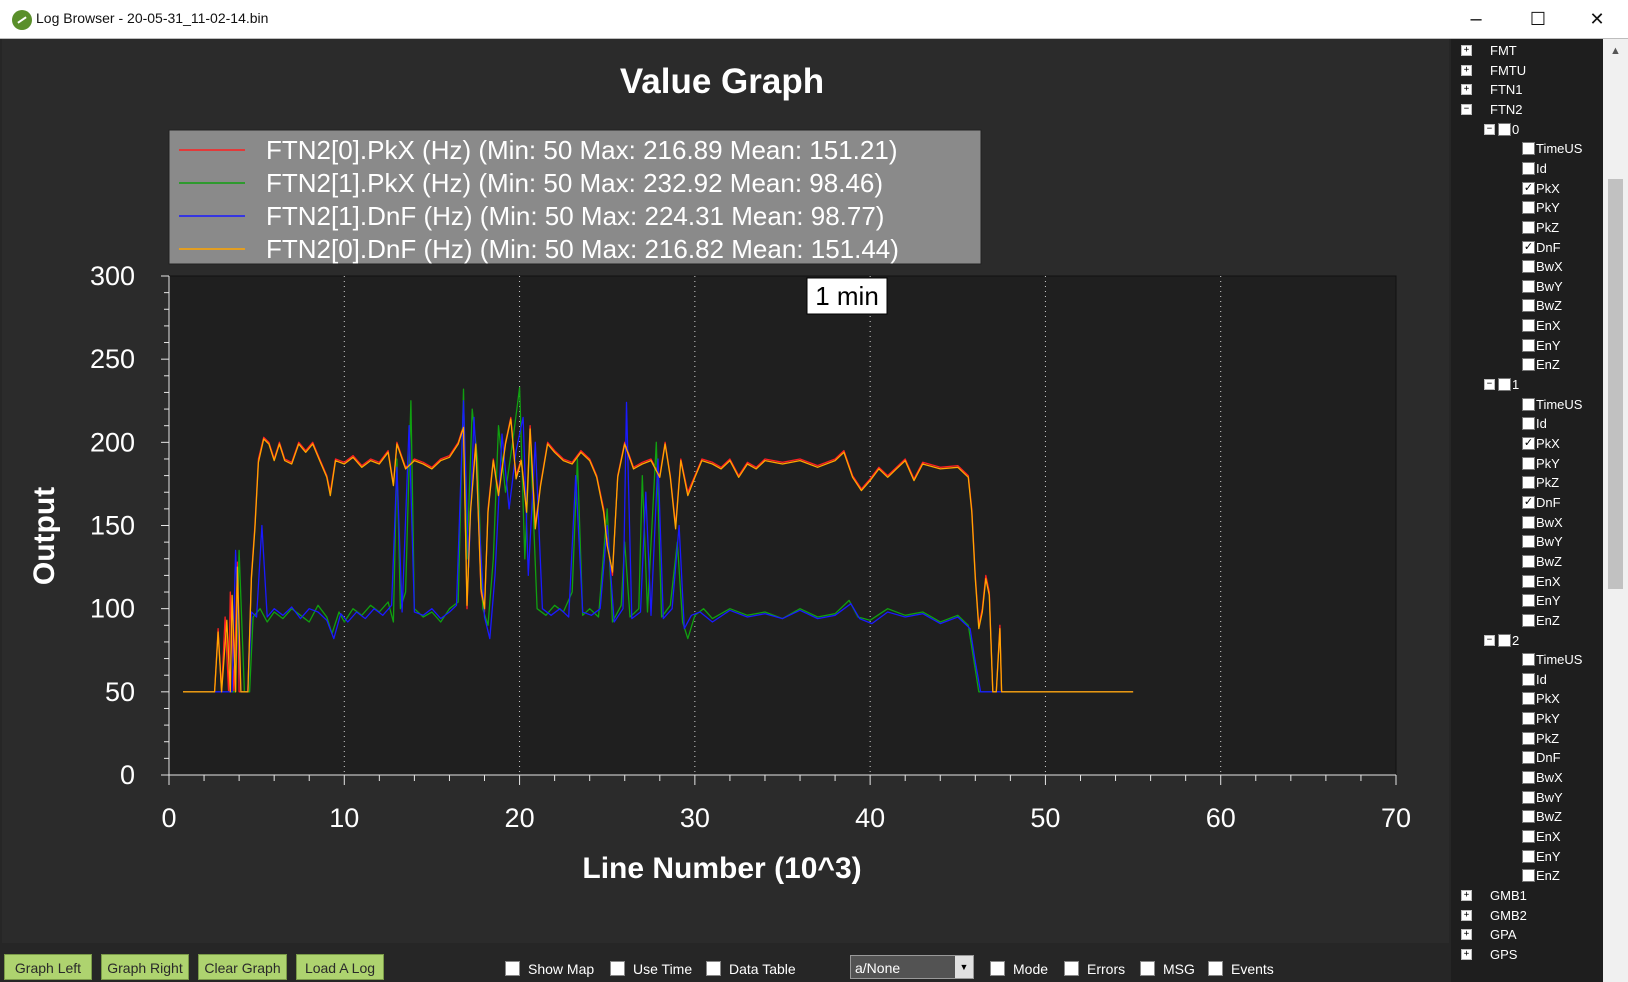 The image size is (1628, 982). I want to click on show-map-checkbox: Show Map, so click(549, 969).